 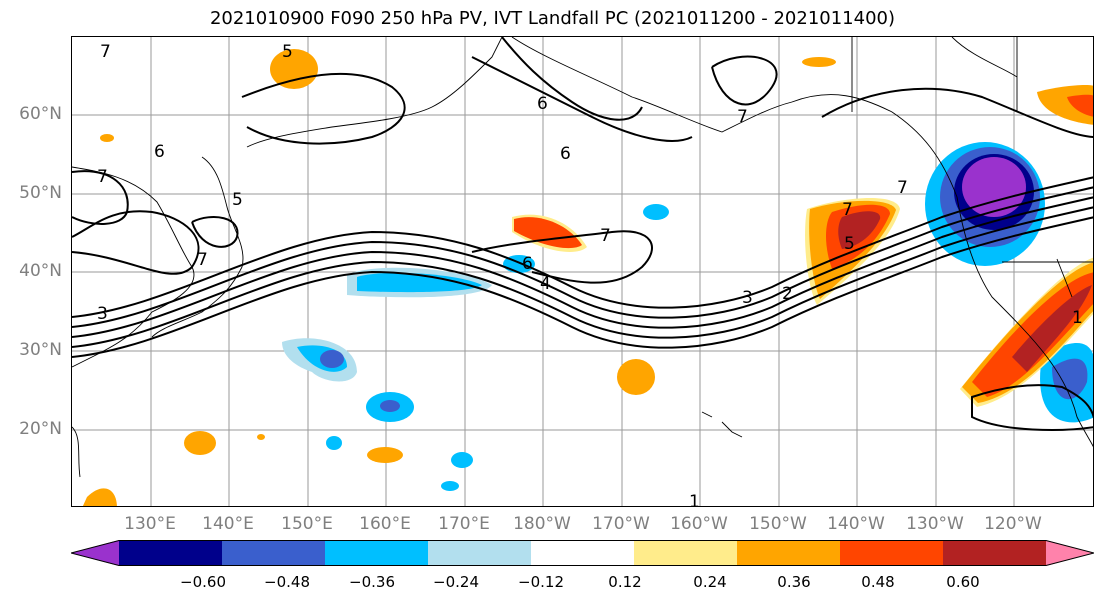 I want to click on colorbar-tick: 0.12, so click(x=625, y=582).